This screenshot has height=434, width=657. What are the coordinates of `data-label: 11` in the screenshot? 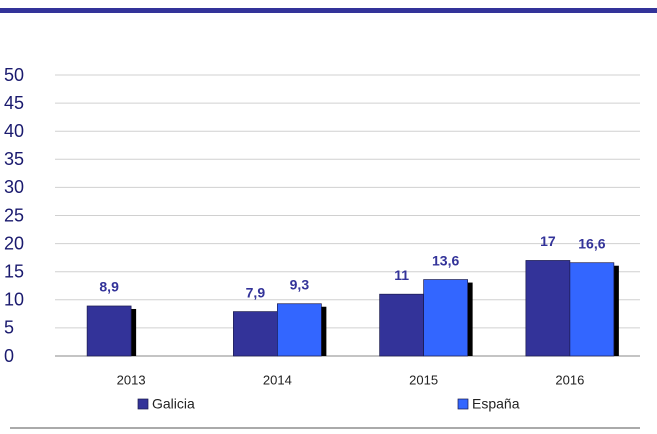 It's located at (401, 275).